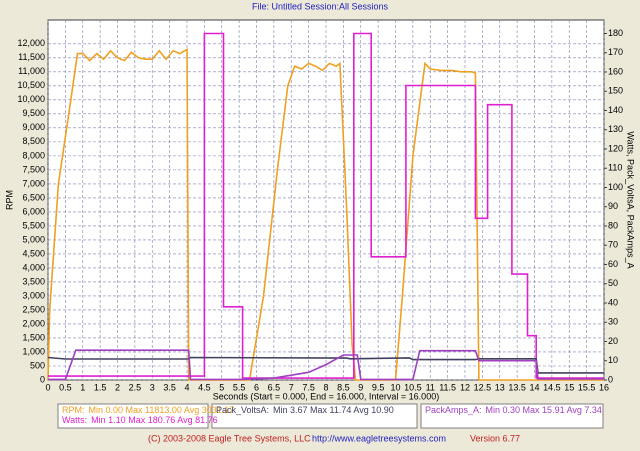  Describe the element at coordinates (33, 253) in the screenshot. I see `y-tick-label: 4,500` at that location.